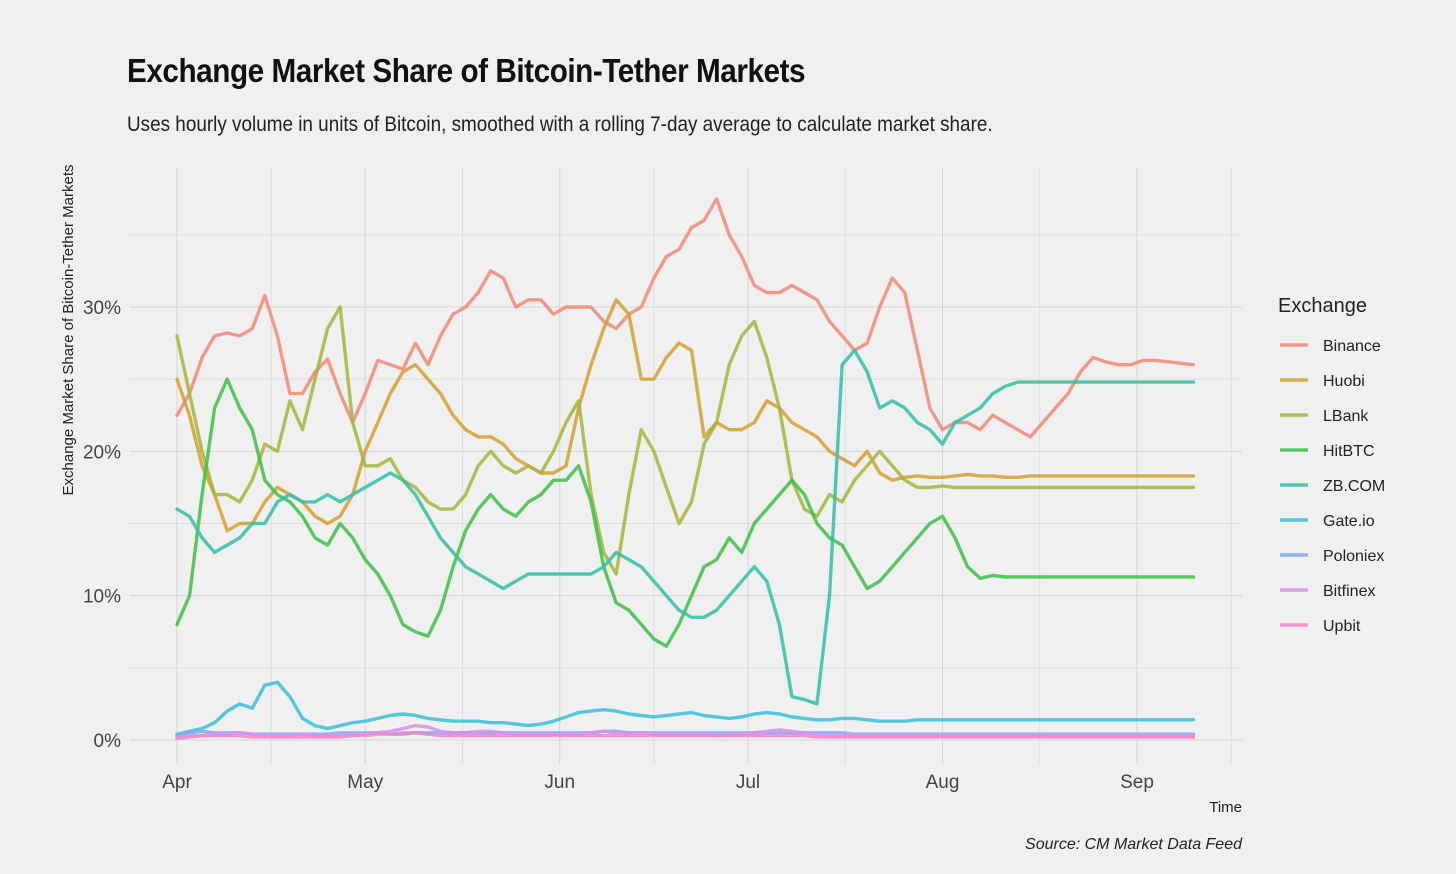 The height and width of the screenshot is (874, 1456). I want to click on legend-label: Gate.io, so click(1349, 521).